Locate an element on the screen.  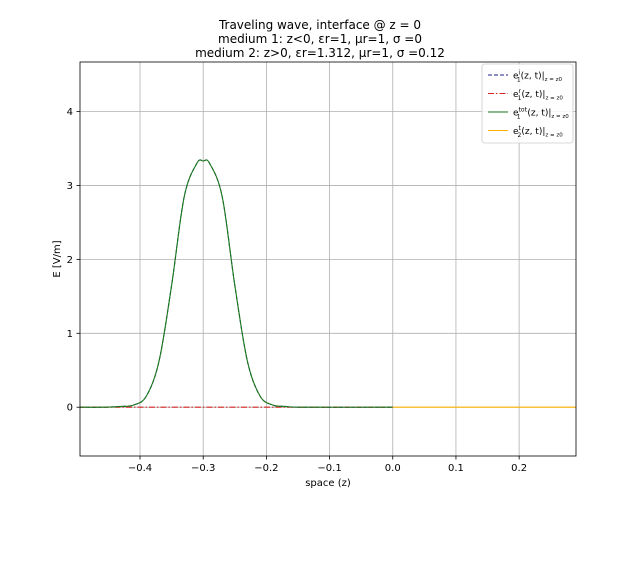
legend-label-e1i-z-t-z-z0: ei 1(z, t)|z = z0 is located at coordinates (538, 77).